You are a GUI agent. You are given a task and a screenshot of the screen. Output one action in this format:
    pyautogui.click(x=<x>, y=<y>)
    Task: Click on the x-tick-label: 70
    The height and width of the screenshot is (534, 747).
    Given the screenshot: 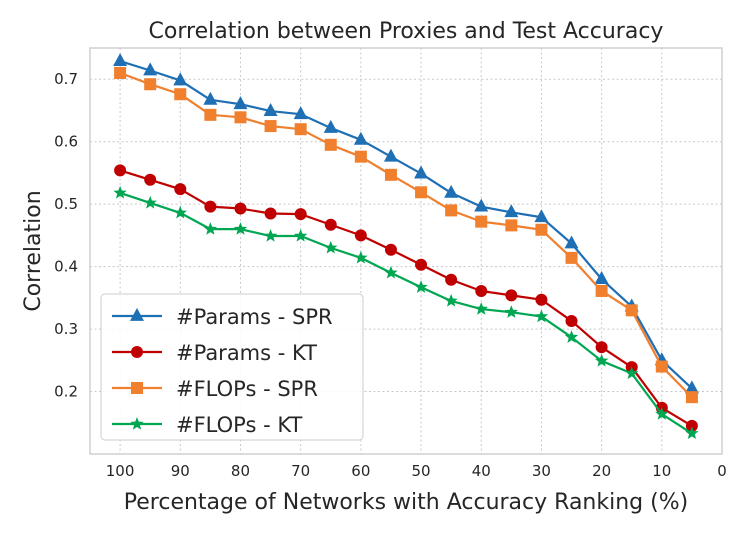 What is the action you would take?
    pyautogui.click(x=300, y=471)
    